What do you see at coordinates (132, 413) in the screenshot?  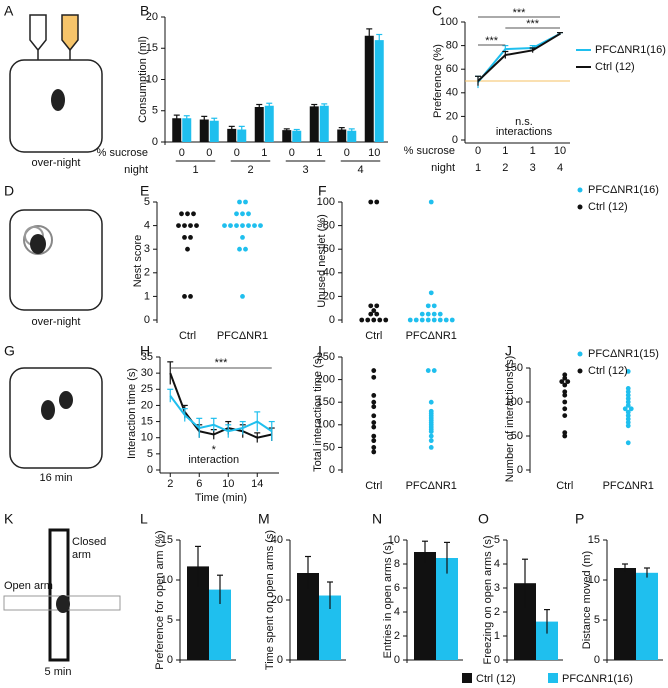 I see `y-axis-label: Interaction time (s)` at bounding box center [132, 413].